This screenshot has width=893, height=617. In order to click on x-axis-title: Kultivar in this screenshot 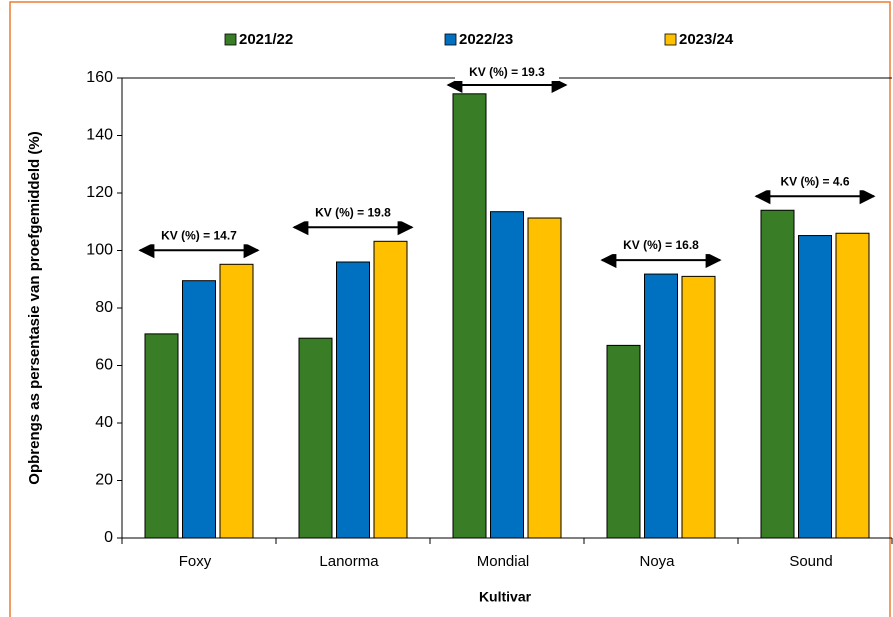, I will do `click(505, 597)`.